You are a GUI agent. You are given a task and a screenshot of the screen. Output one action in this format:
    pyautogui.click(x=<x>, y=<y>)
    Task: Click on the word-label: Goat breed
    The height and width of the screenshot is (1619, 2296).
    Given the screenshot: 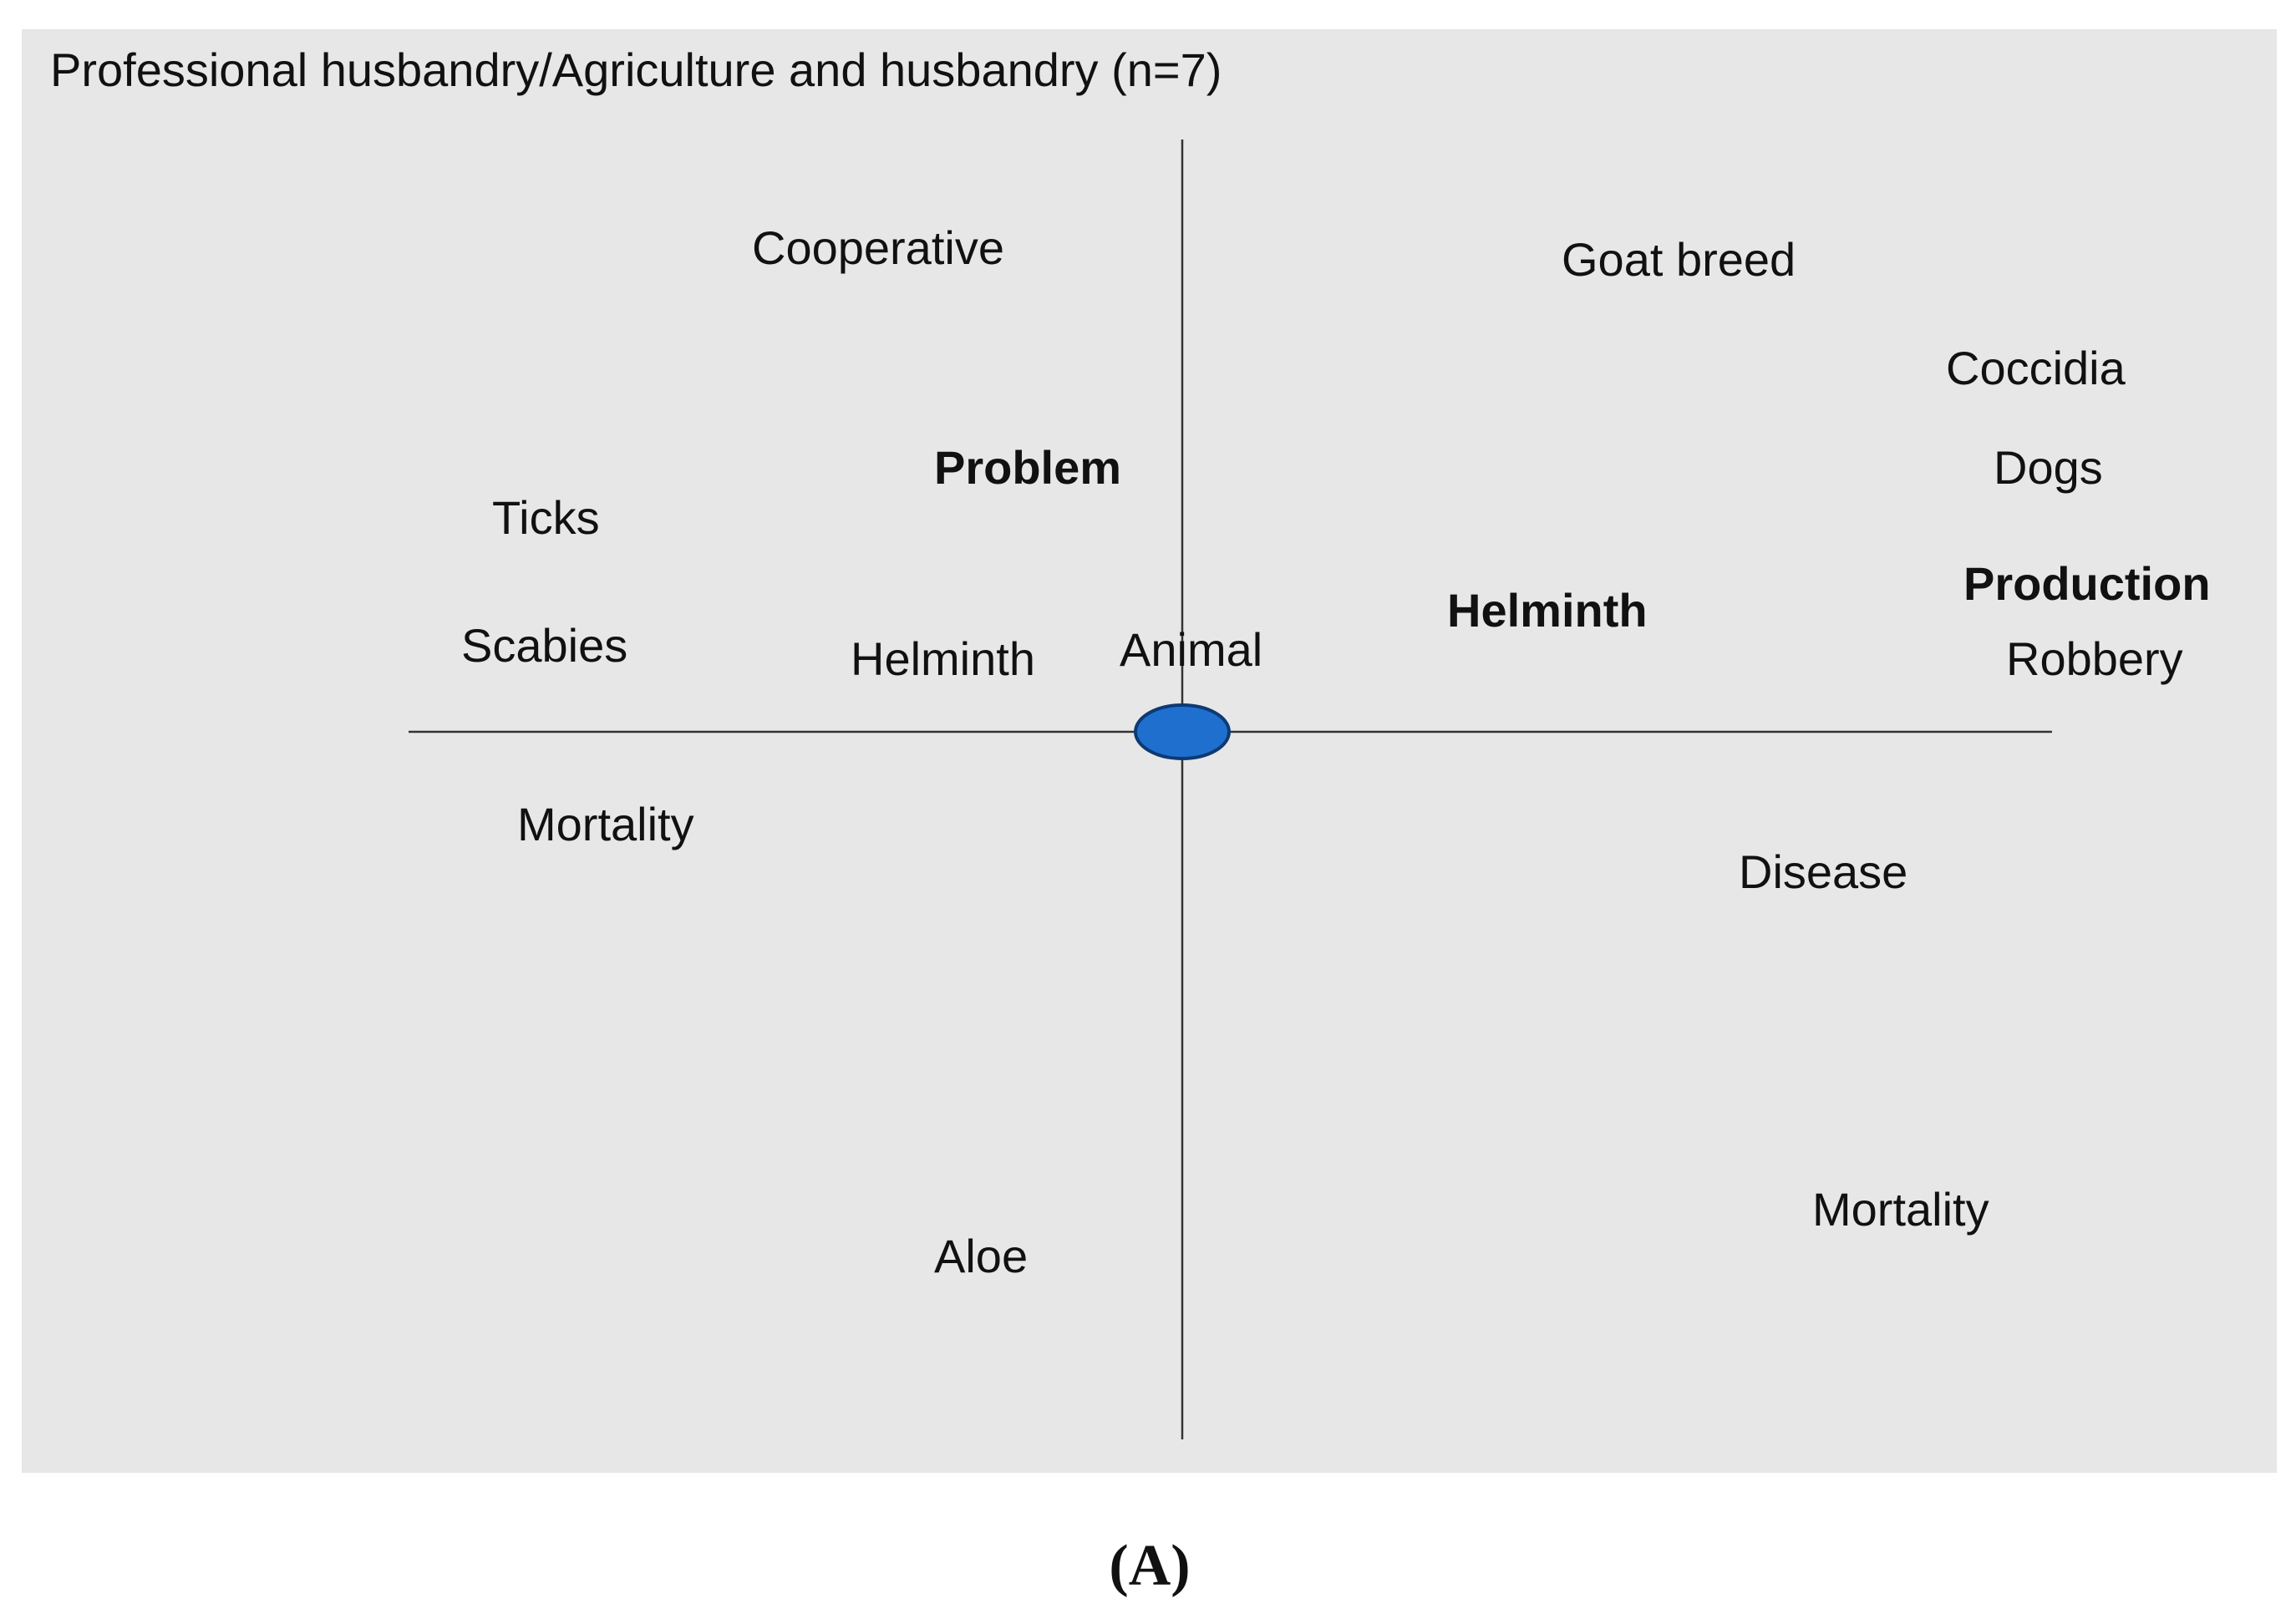 What is the action you would take?
    pyautogui.click(x=1679, y=259)
    